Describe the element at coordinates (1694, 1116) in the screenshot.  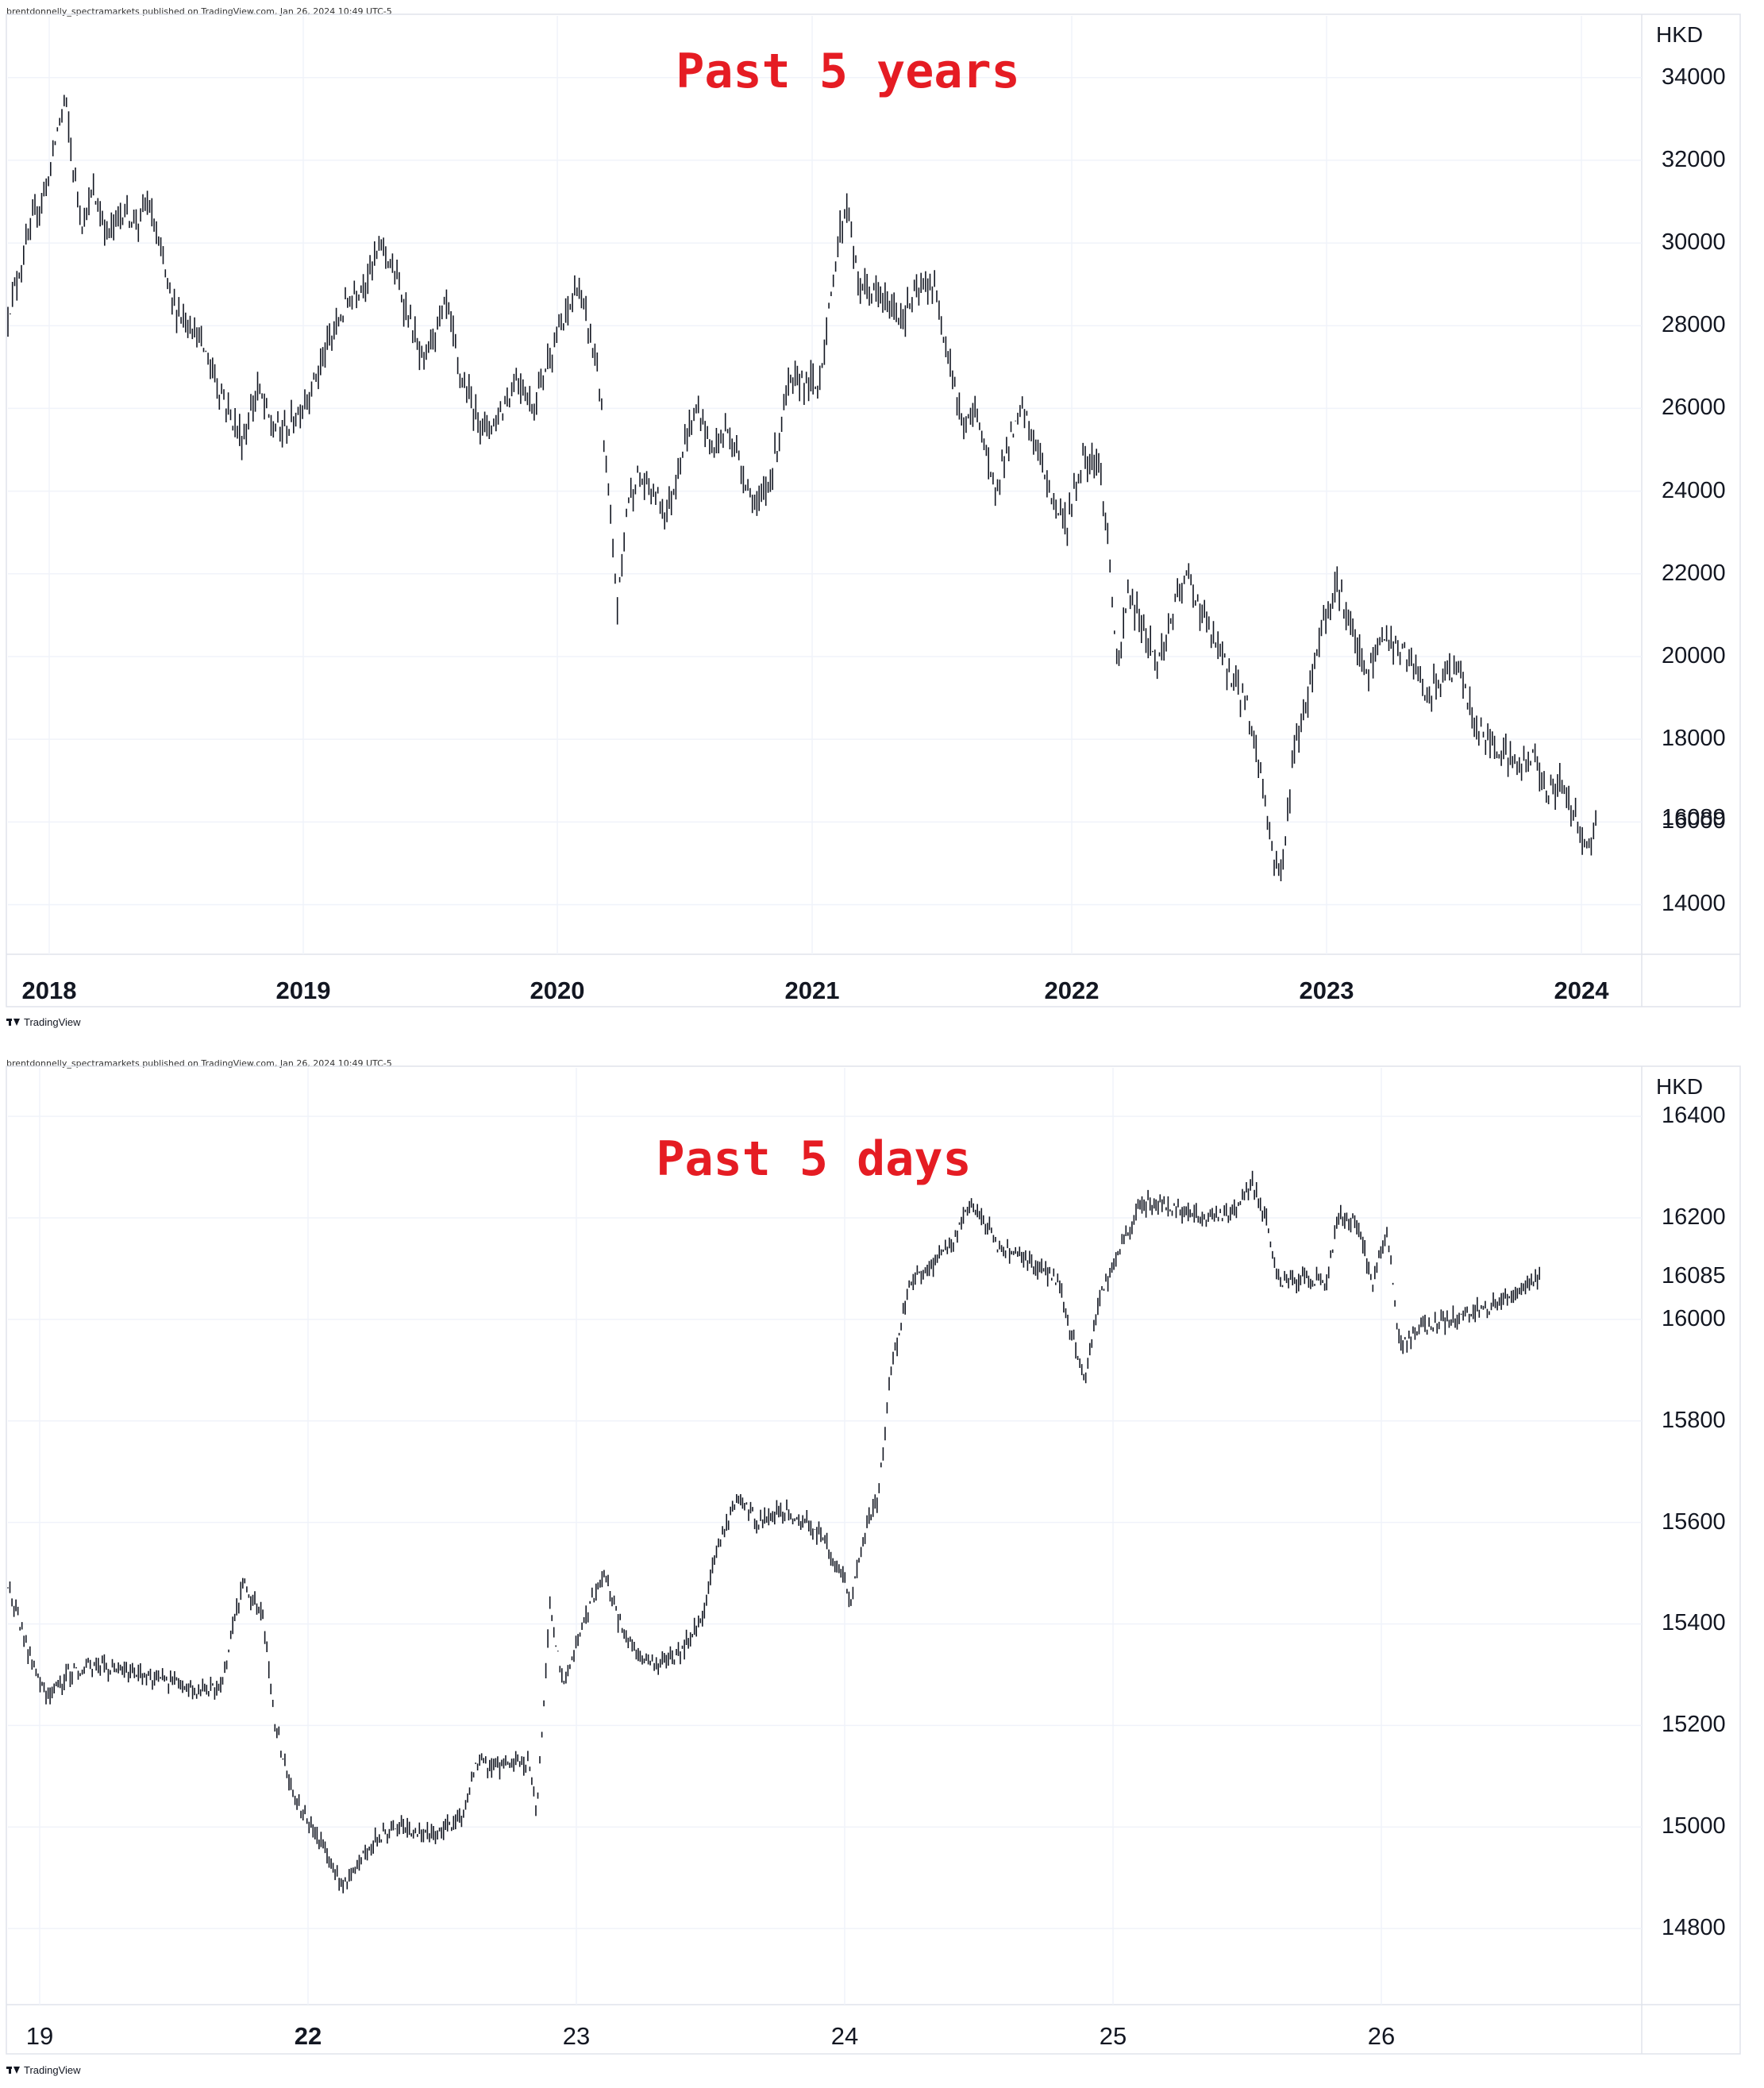
I see `y-tick-label: 16400` at that location.